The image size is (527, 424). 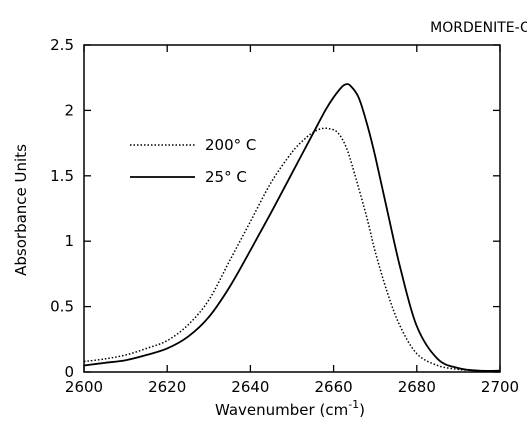 What do you see at coordinates (21, 210) in the screenshot?
I see `y-axis-label: Absorbance Units` at bounding box center [21, 210].